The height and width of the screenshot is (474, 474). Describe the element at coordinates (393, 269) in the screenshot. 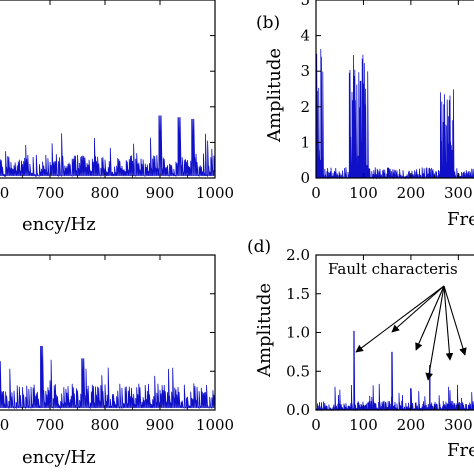

I see `annotation-text-d: Fault characteris` at that location.